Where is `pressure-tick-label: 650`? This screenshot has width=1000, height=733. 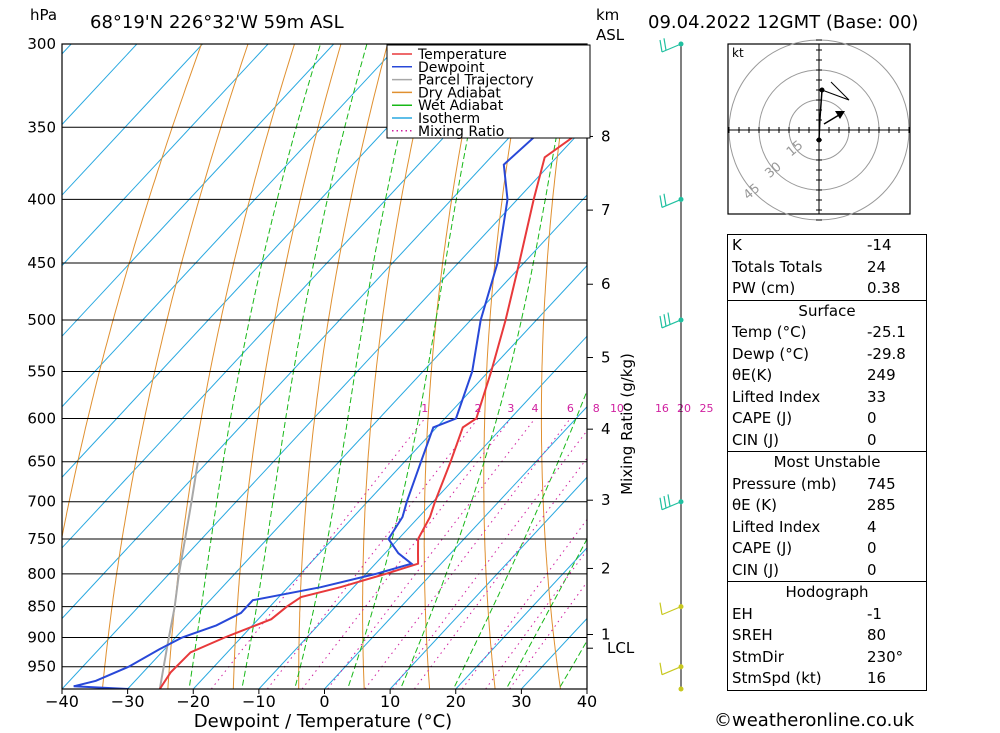
pressure-tick-label: 650 is located at coordinates (41, 462).